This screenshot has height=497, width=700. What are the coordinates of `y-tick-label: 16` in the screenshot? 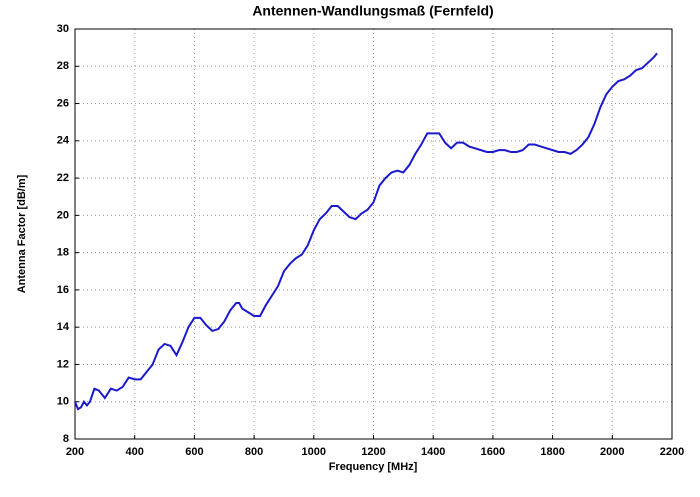 It's located at (63, 290).